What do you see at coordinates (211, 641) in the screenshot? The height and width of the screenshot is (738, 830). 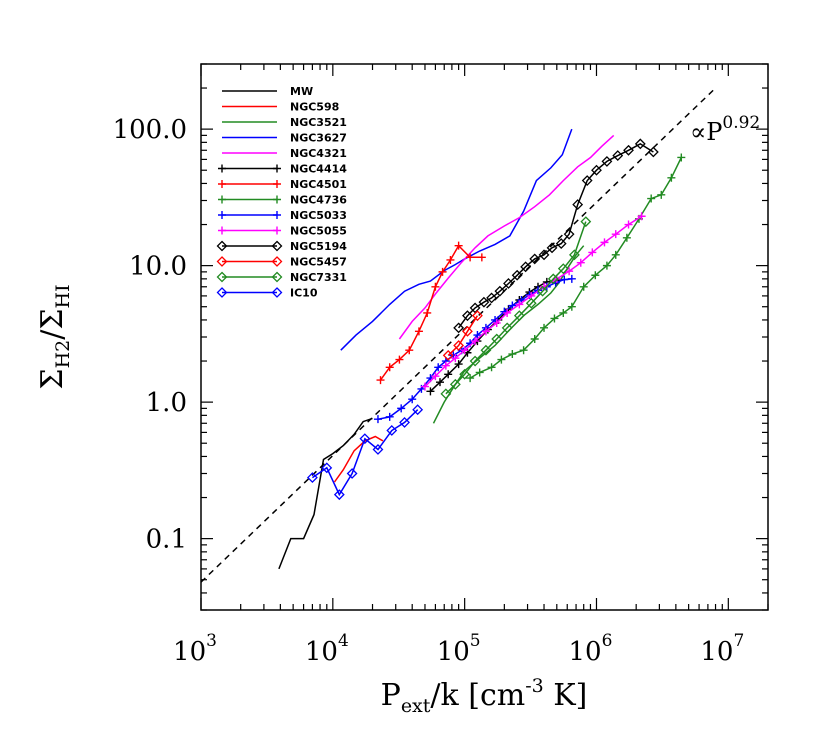 I see `x-tick-exponent: 3` at bounding box center [211, 641].